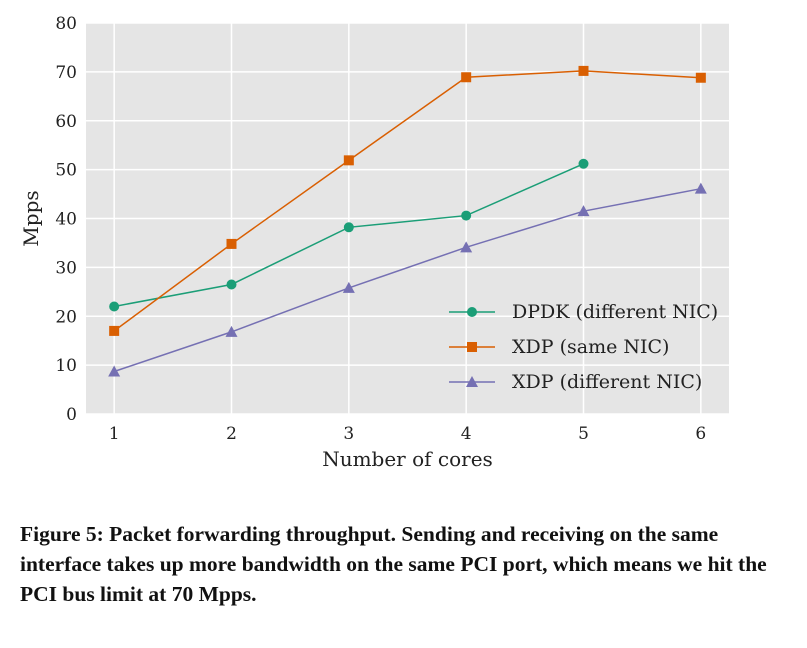 The image size is (807, 648). Describe the element at coordinates (66, 317) in the screenshot. I see `y-tick-label: 20` at that location.